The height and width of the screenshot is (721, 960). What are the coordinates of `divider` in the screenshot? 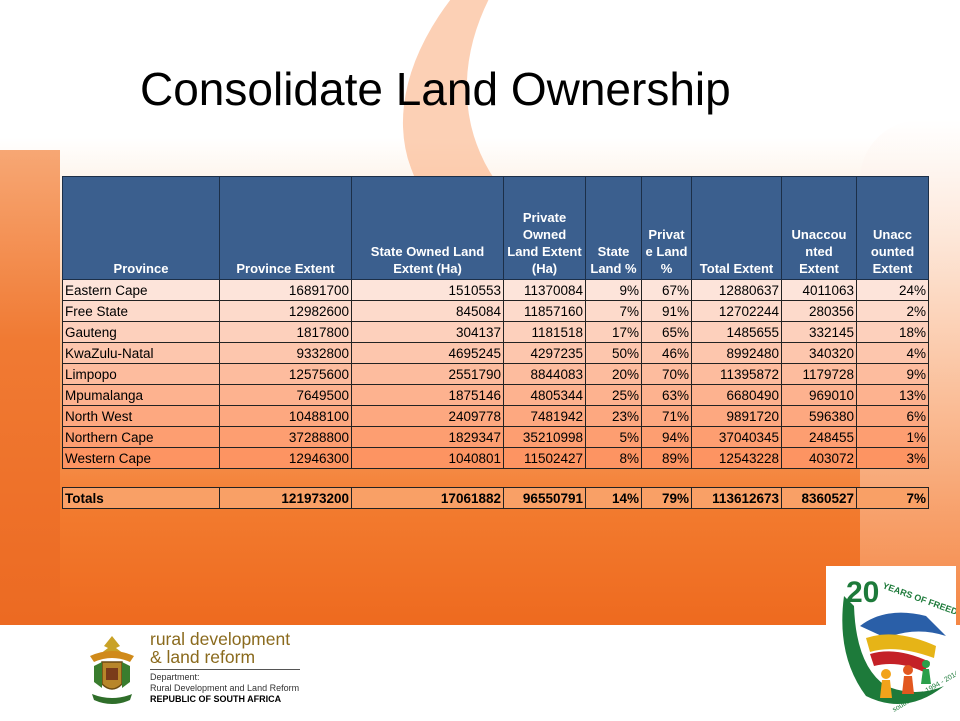 It's located at (225, 669).